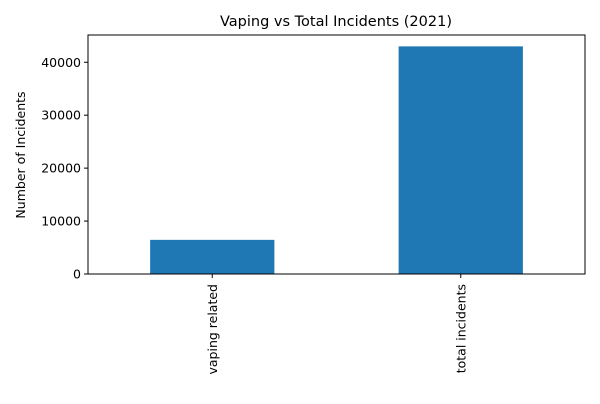 The image size is (600, 404). What do you see at coordinates (336, 22) in the screenshot?
I see `chart-title: Vaping vs Total Incidents (2021)` at bounding box center [336, 22].